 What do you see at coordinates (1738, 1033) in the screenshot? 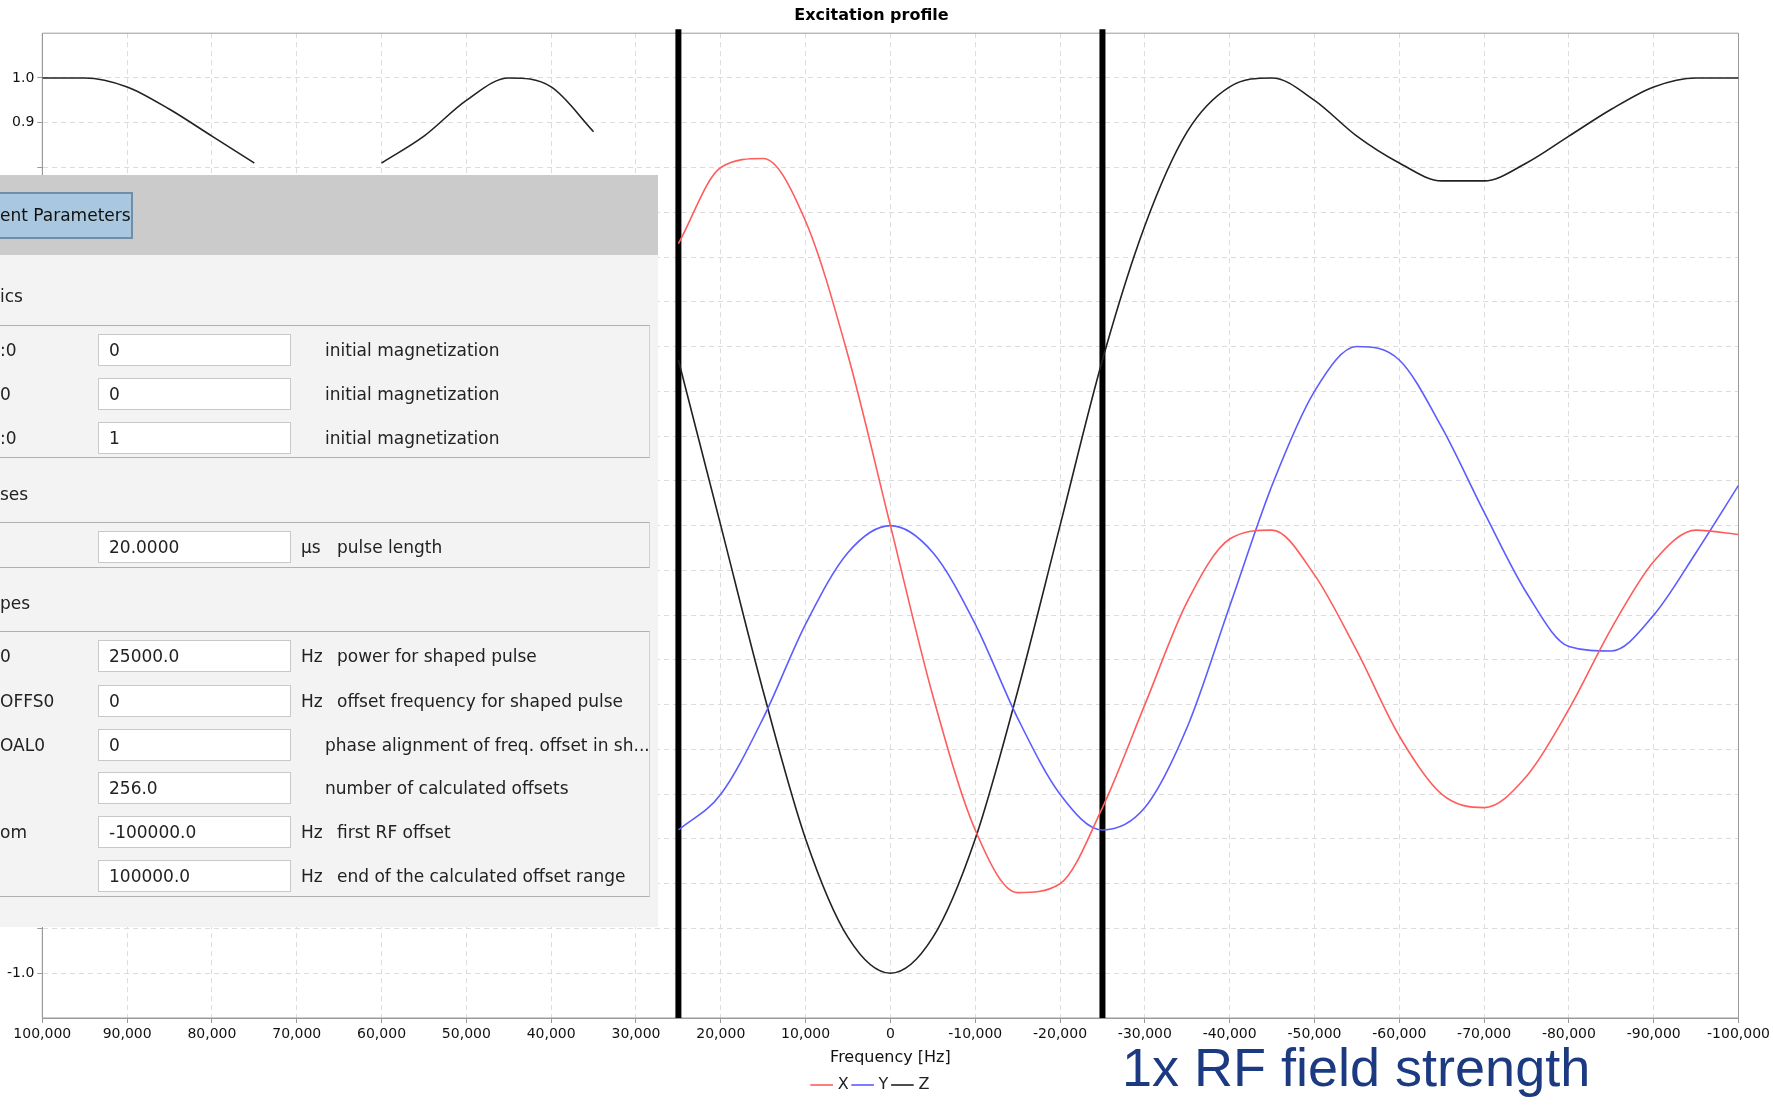
I see `x-tick-label: -100,000` at bounding box center [1738, 1033].